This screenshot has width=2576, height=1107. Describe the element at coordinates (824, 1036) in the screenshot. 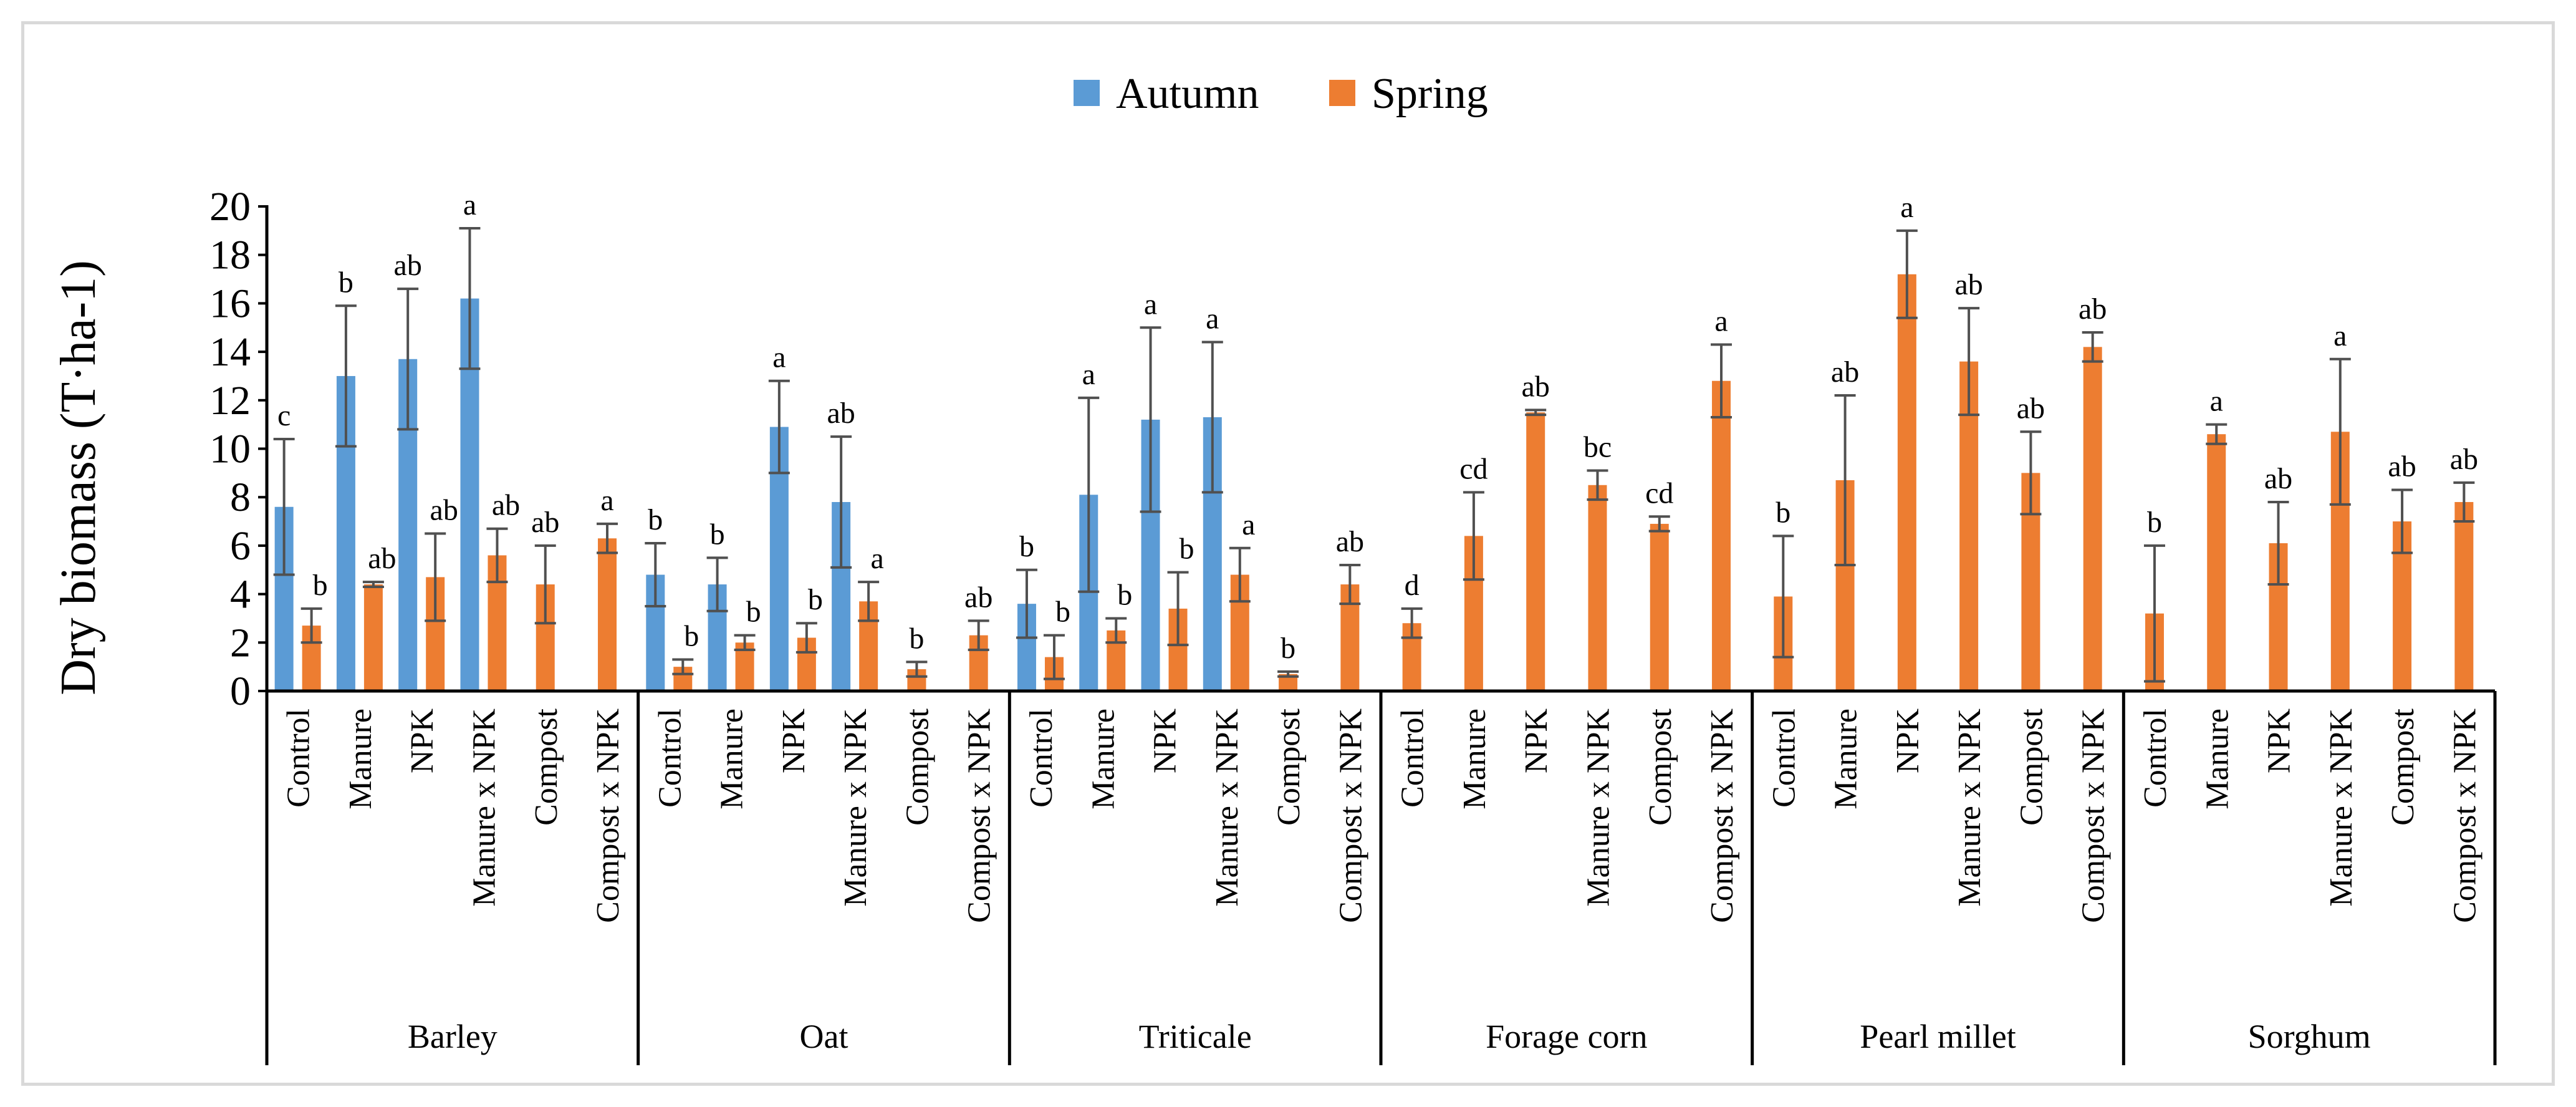

I see `group-label: Oat` at that location.